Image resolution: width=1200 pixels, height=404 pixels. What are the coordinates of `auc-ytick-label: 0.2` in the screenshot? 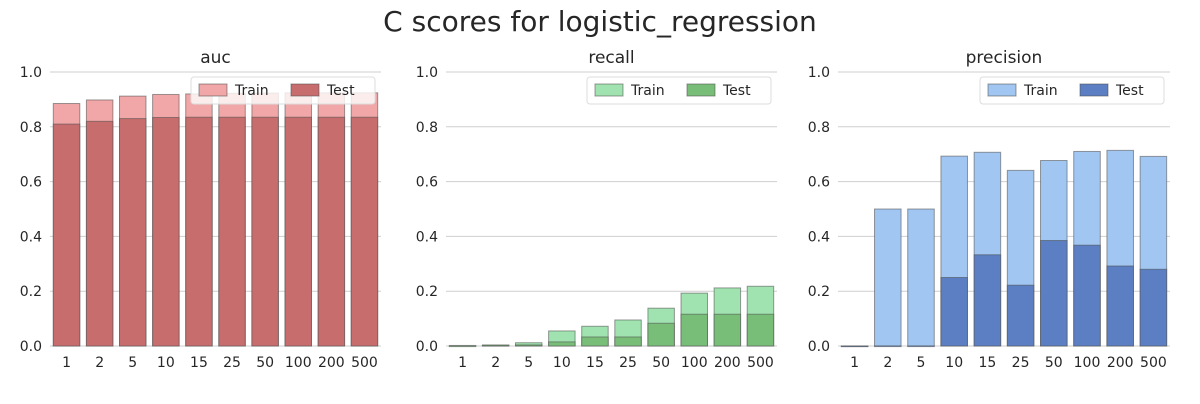 It's located at (31, 292).